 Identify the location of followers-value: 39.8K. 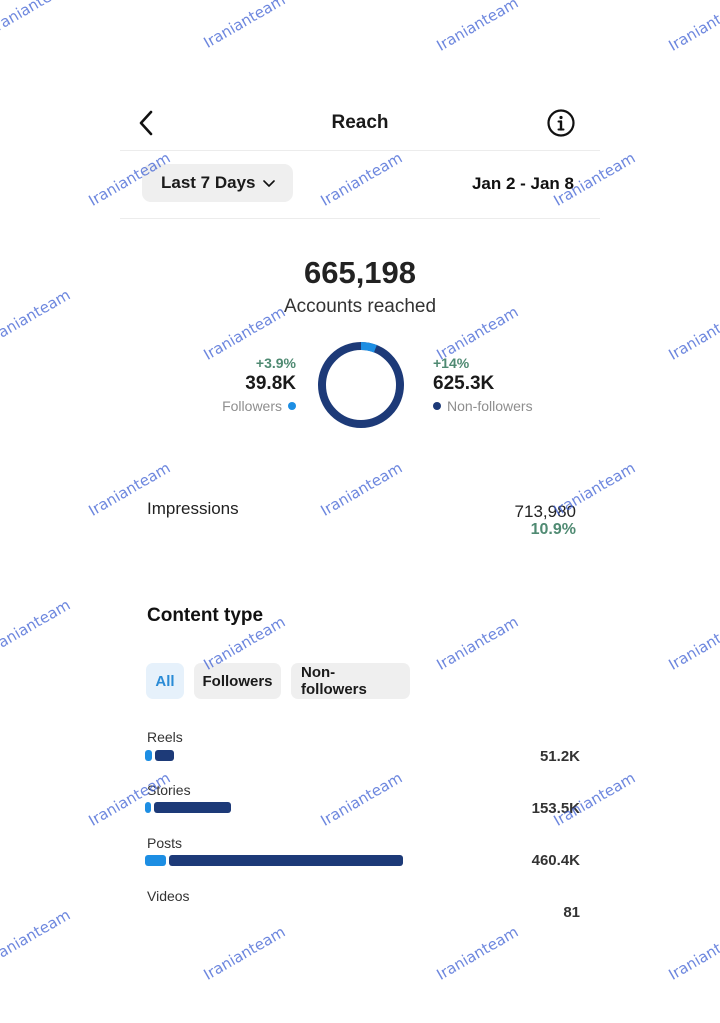
(270, 383).